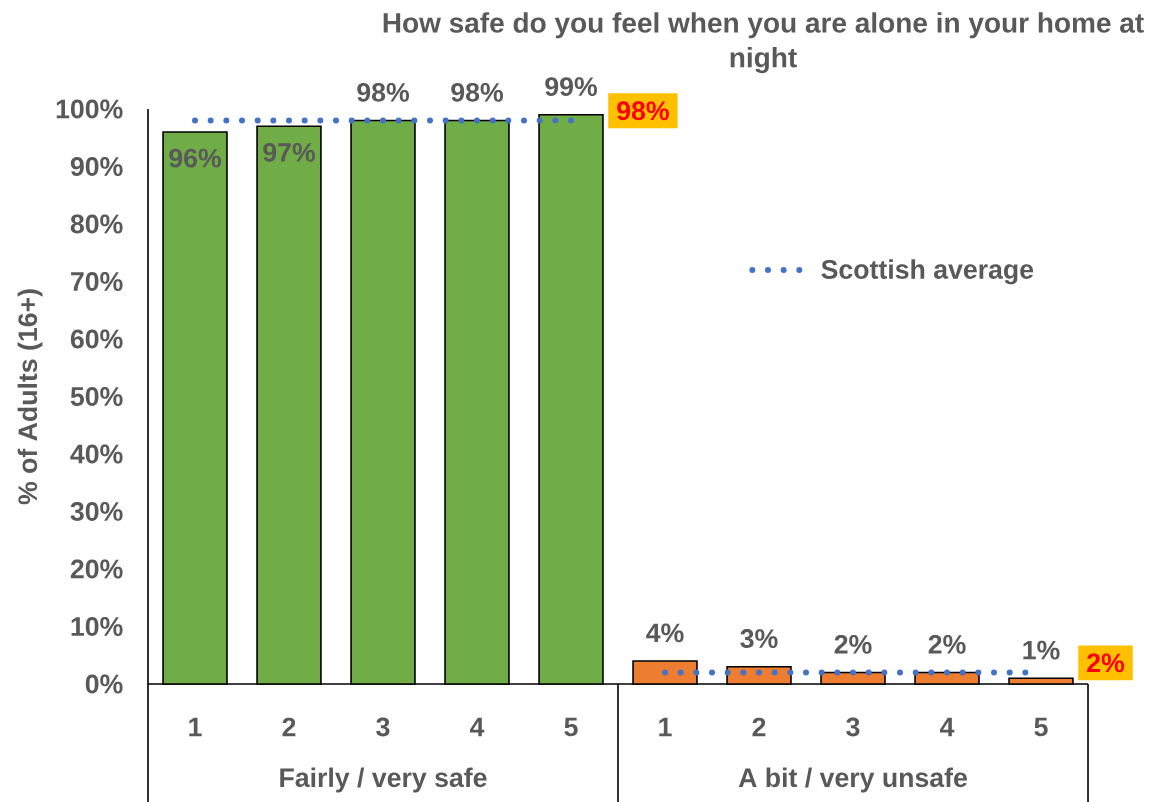 The image size is (1168, 802). Describe the element at coordinates (96, 396) in the screenshot. I see `y-tick-label: 50%` at that location.